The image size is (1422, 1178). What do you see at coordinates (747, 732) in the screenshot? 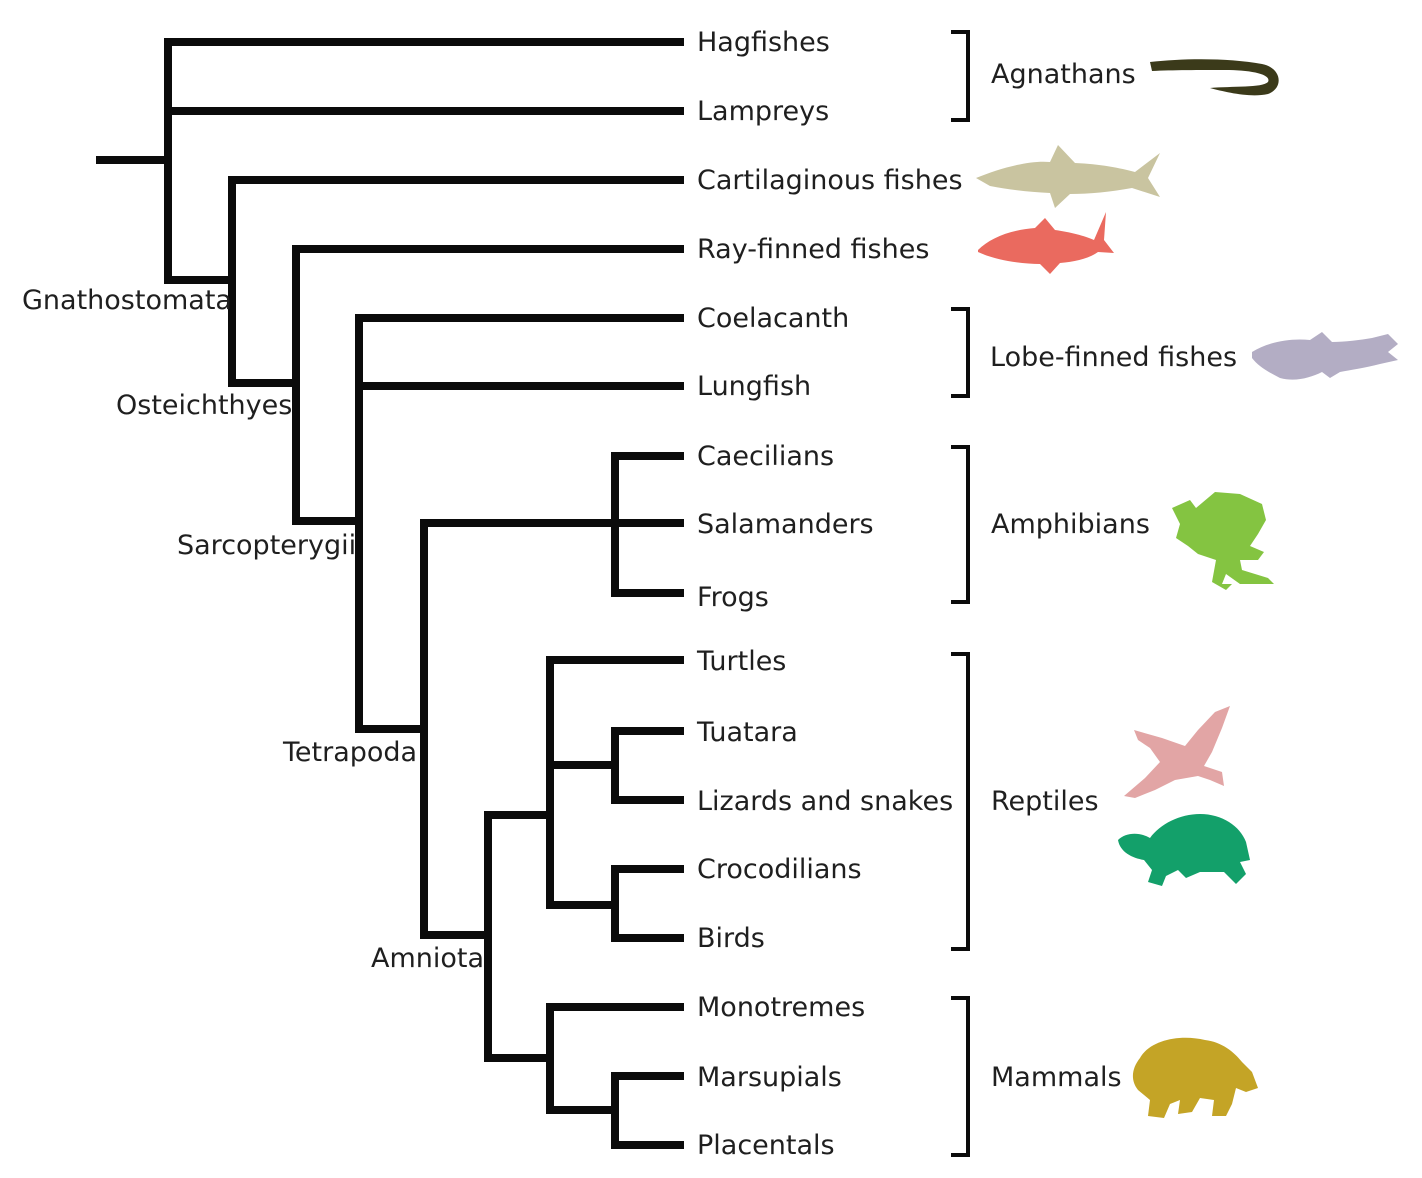
I see `taxon-label: Tuatara` at bounding box center [747, 732].